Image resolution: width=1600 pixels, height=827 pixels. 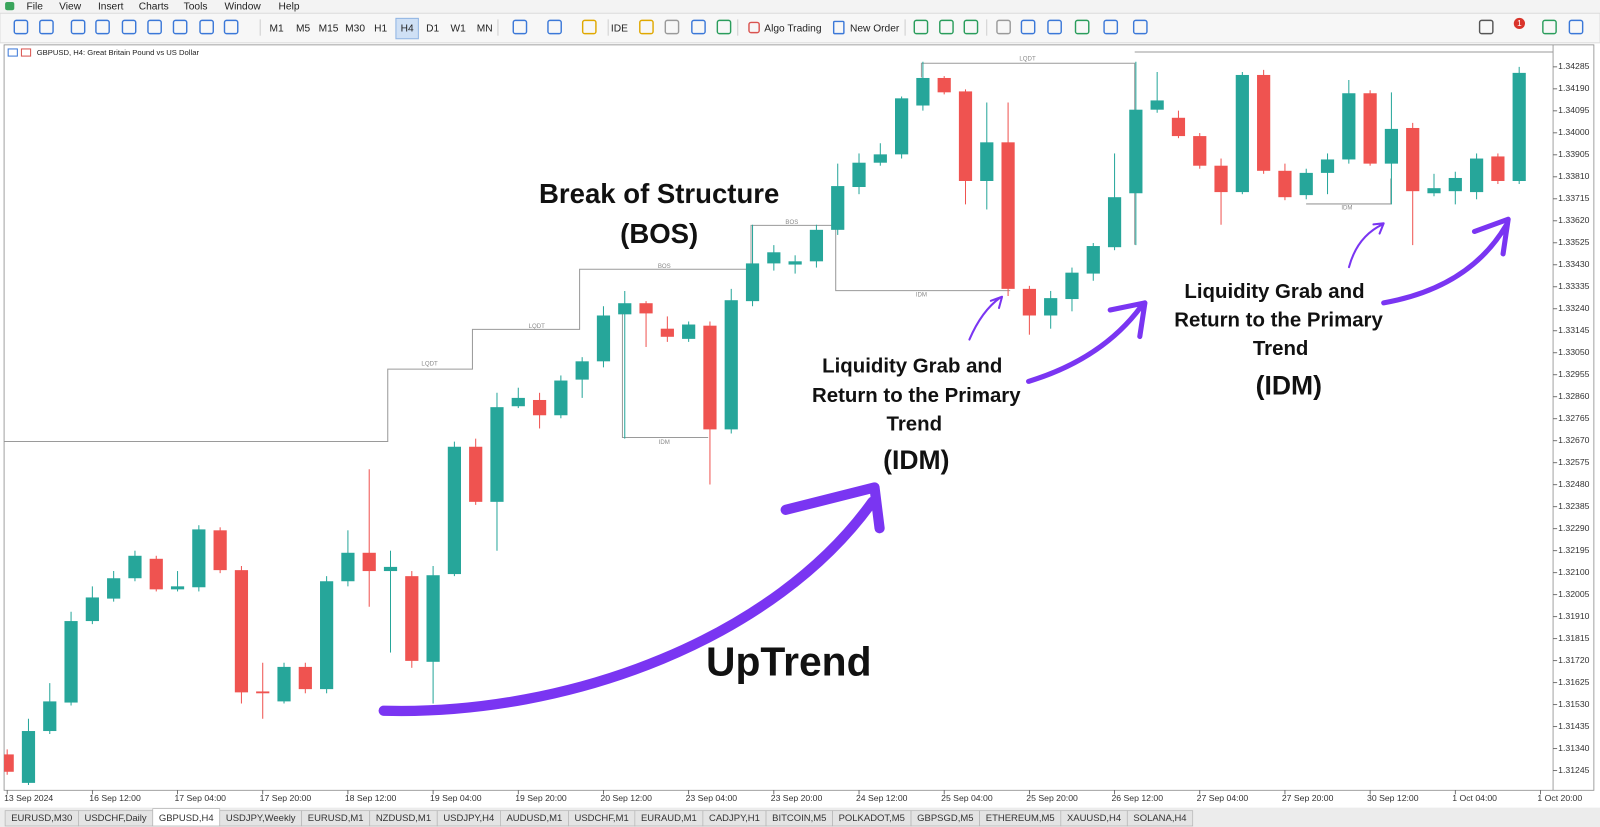 What do you see at coordinates (286, 798) in the screenshot?
I see `x-tick-label: 17 Sep 20:00` at bounding box center [286, 798].